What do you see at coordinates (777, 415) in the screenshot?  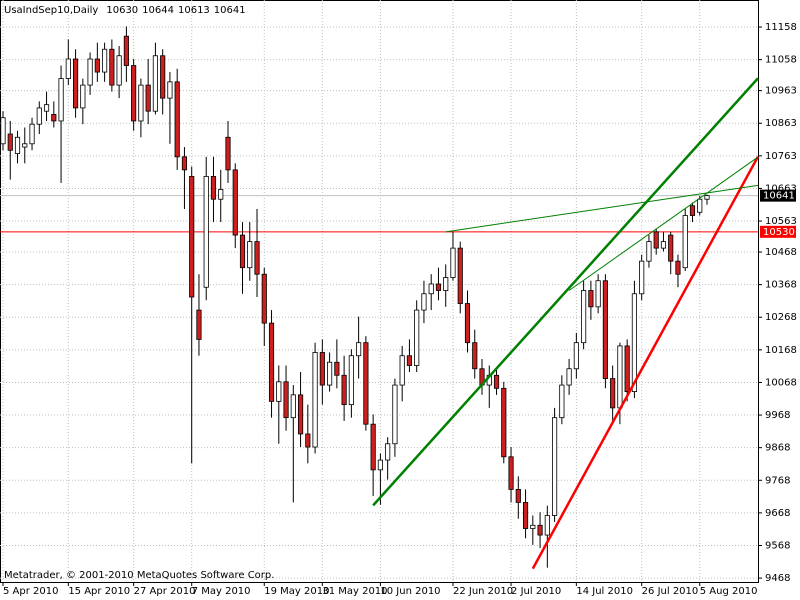 I see `y-tick-label: 9968` at bounding box center [777, 415].